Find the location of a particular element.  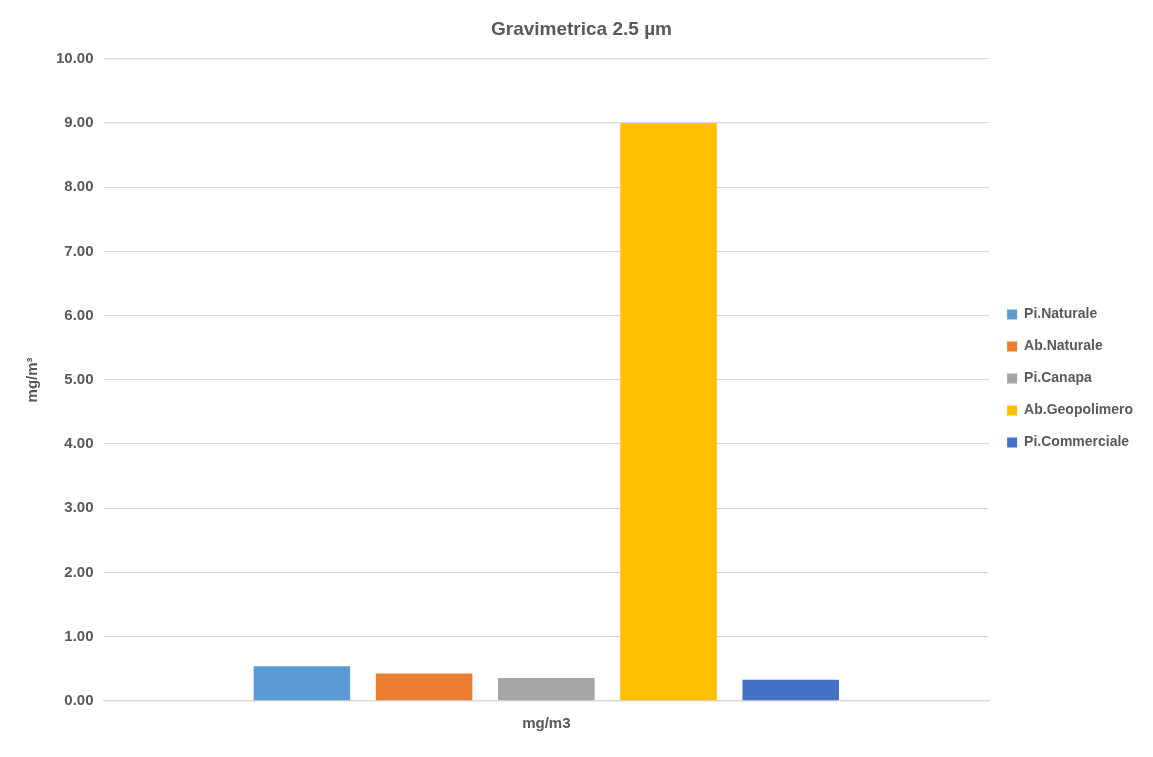

legend-label: Pi.Canapa is located at coordinates (1058, 377).